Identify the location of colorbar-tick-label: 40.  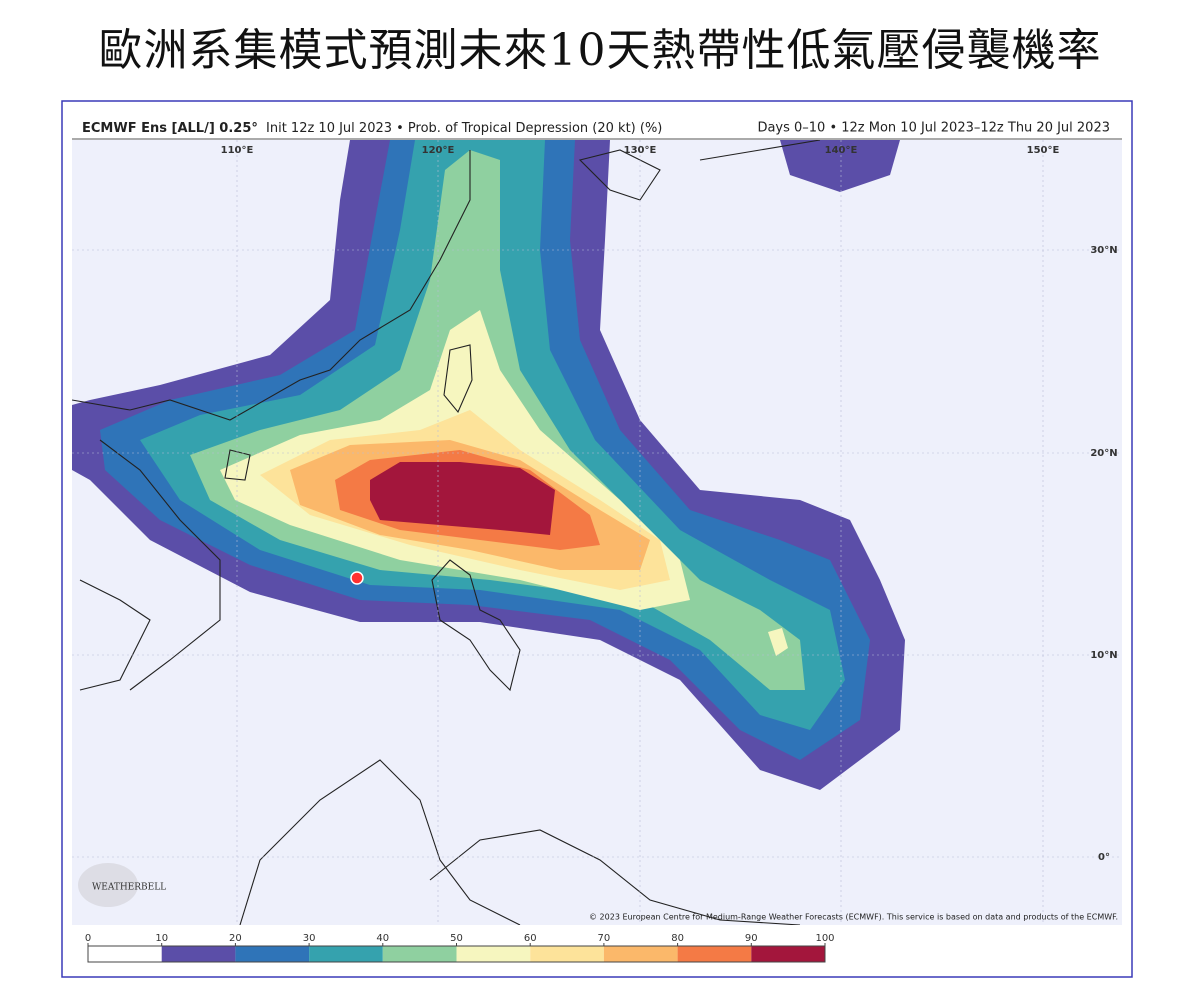
(382, 938).